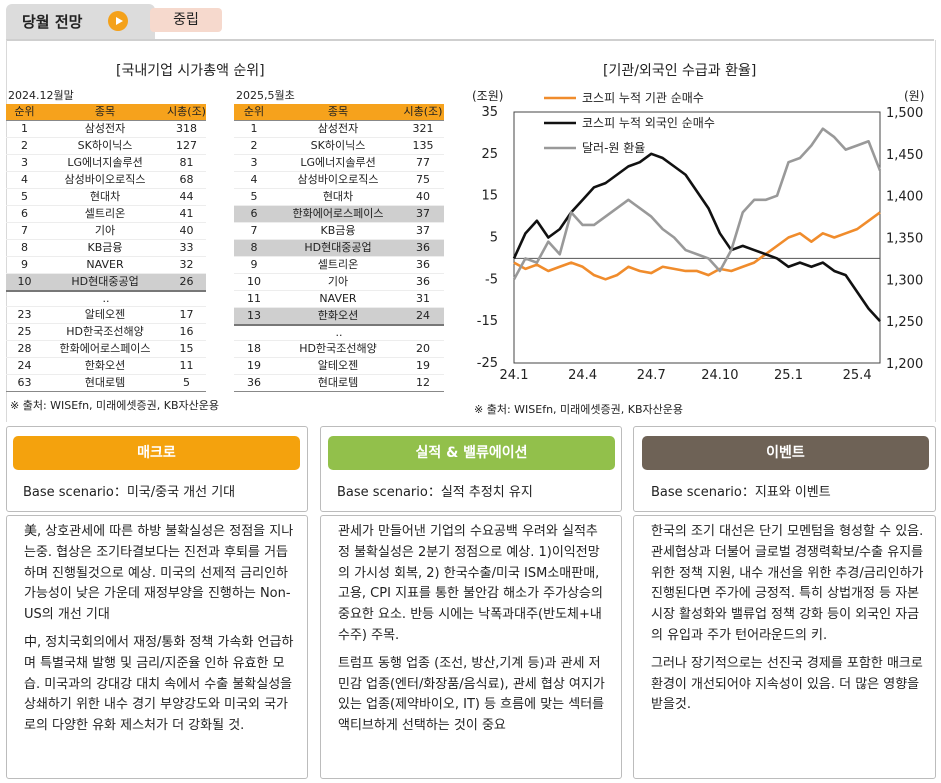 This screenshot has width=941, height=783. I want to click on table-row: 1 삼성전자 318, so click(106, 129).